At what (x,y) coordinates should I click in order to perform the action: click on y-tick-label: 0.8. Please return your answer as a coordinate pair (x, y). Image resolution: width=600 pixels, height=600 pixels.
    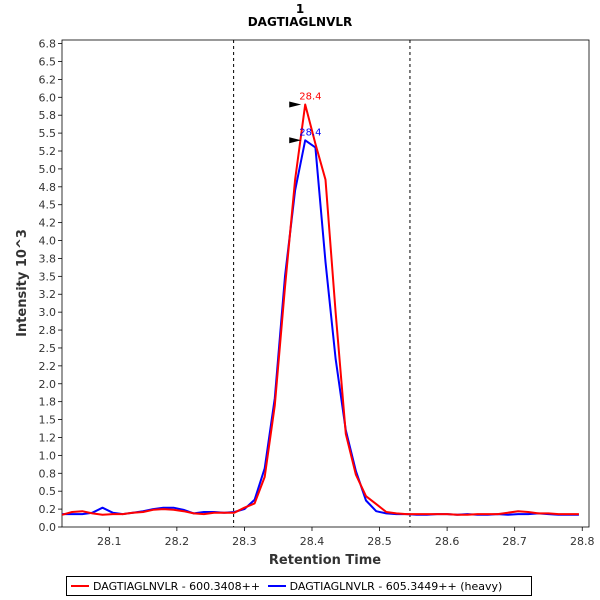
    Looking at the image, I should click on (48, 473).